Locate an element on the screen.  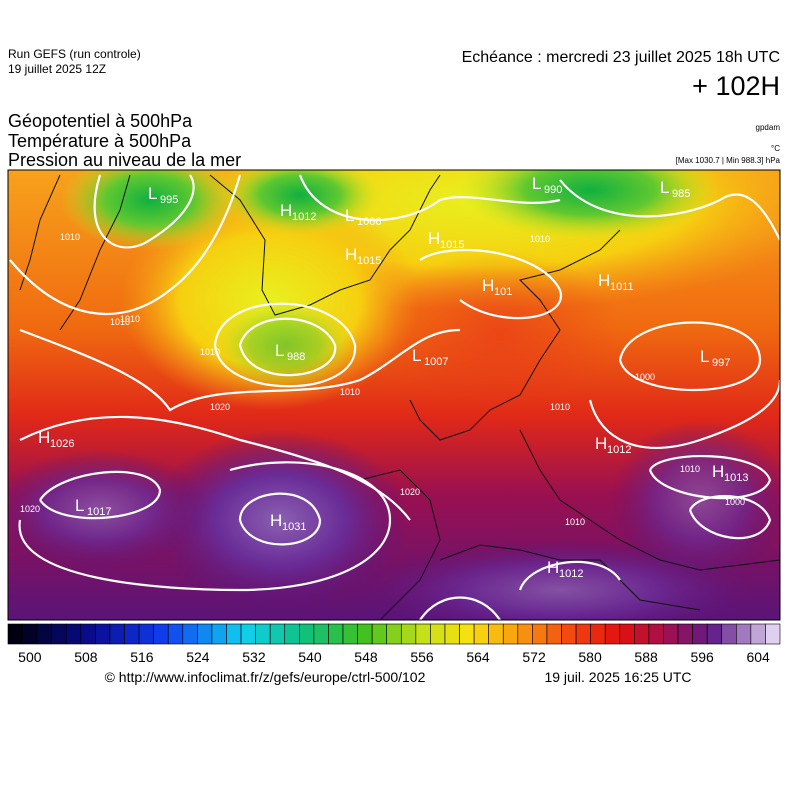
center-value: 1011 is located at coordinates (622, 287).